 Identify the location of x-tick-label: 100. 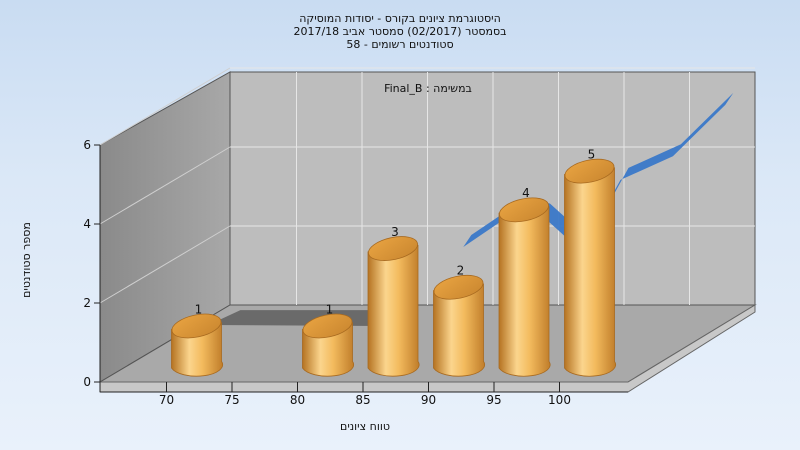
(559, 400).